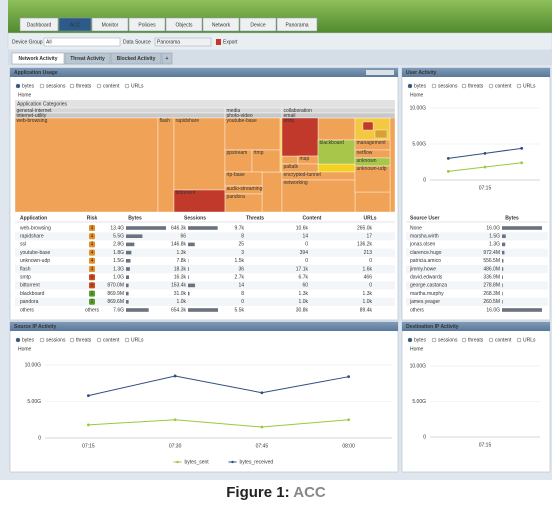  Describe the element at coordinates (245, 189) in the screenshot. I see `treemap-label: audio-streaming` at that location.